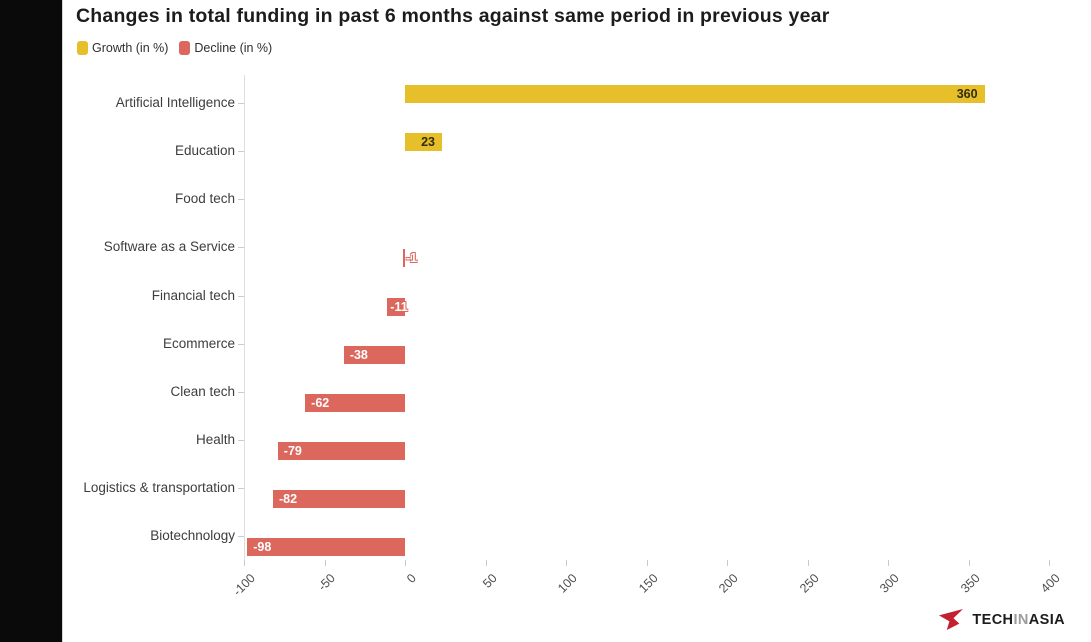 Image resolution: width=1091 pixels, height=642 pixels. I want to click on x-axis-tick-label: -50, so click(327, 582).